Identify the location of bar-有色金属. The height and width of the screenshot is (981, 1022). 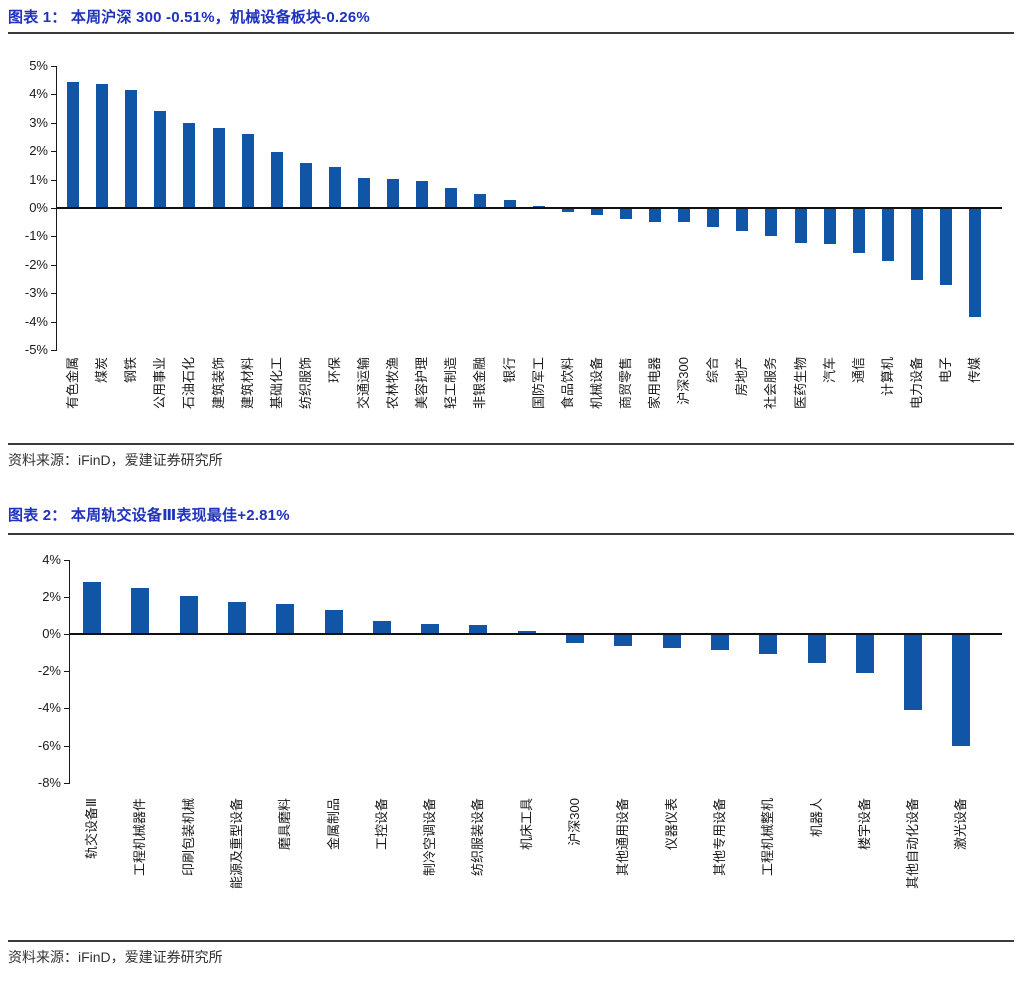
(73, 145).